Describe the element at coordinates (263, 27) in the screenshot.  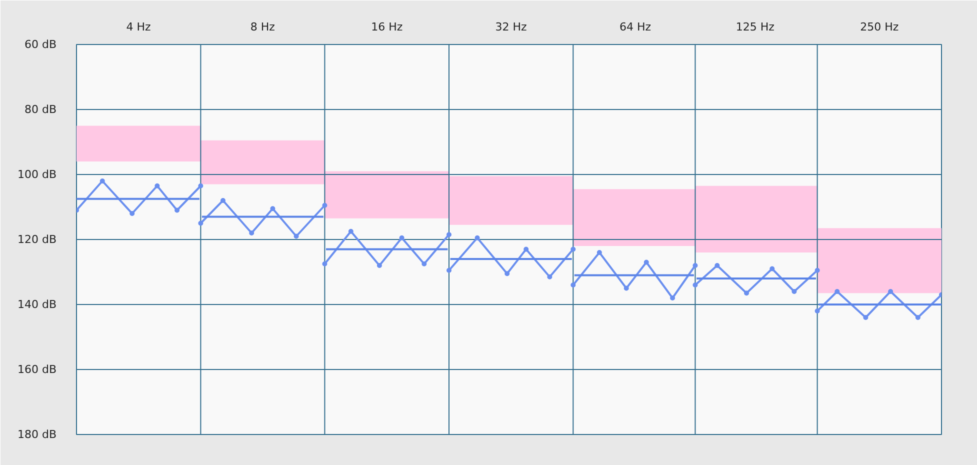
I see `x-tick-label: 8 Hz` at that location.